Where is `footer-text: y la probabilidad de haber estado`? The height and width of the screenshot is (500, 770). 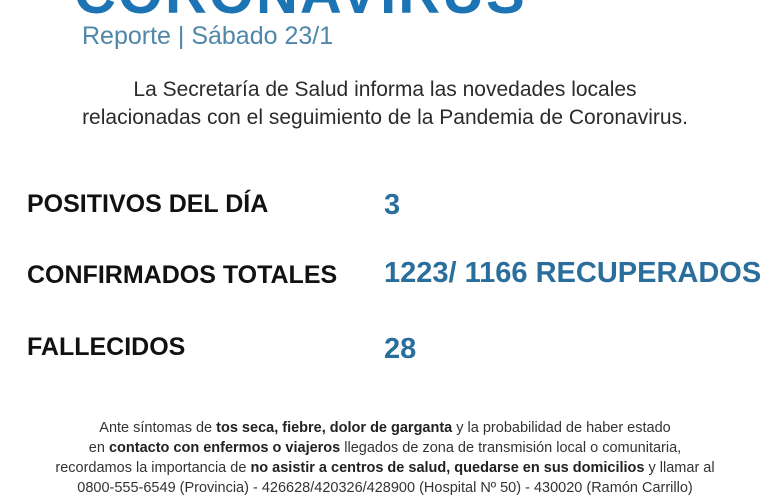 footer-text: y la probabilidad de haber estado is located at coordinates (561, 428).